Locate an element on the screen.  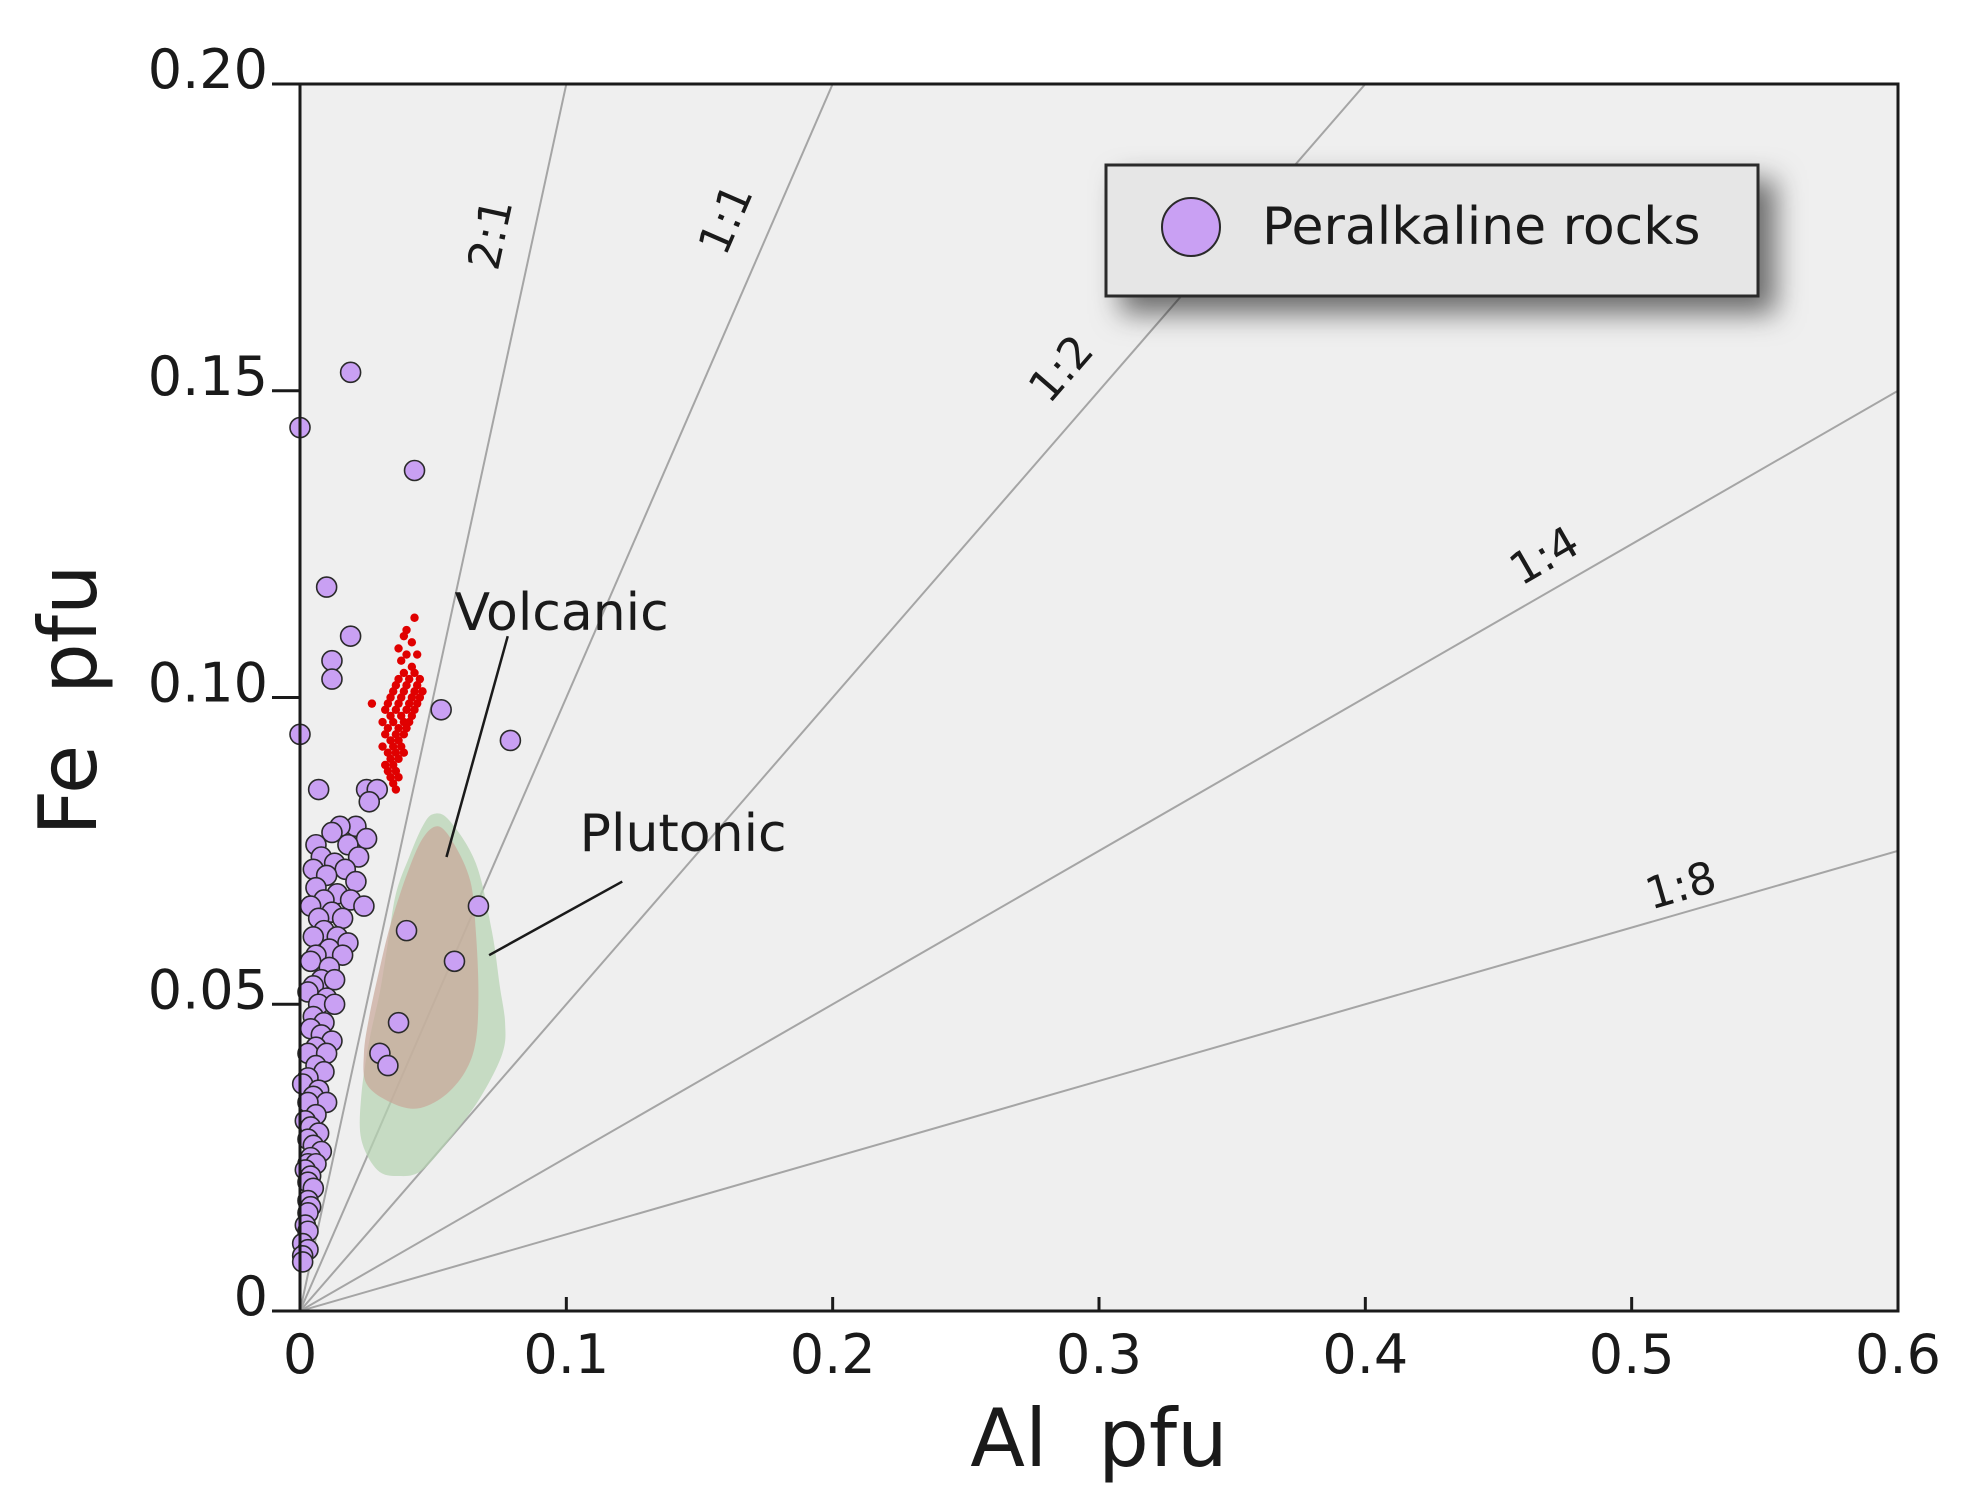
legend-label-peralkaline-rocks: Peralkaline rocks is located at coordinates (1481, 227).